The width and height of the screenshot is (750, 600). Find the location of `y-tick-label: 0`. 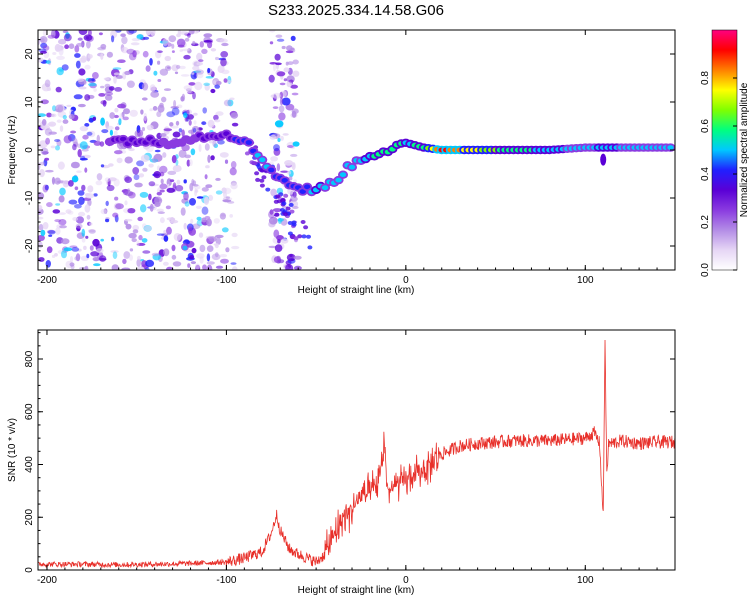

y-tick-label: 0 is located at coordinates (29, 570).